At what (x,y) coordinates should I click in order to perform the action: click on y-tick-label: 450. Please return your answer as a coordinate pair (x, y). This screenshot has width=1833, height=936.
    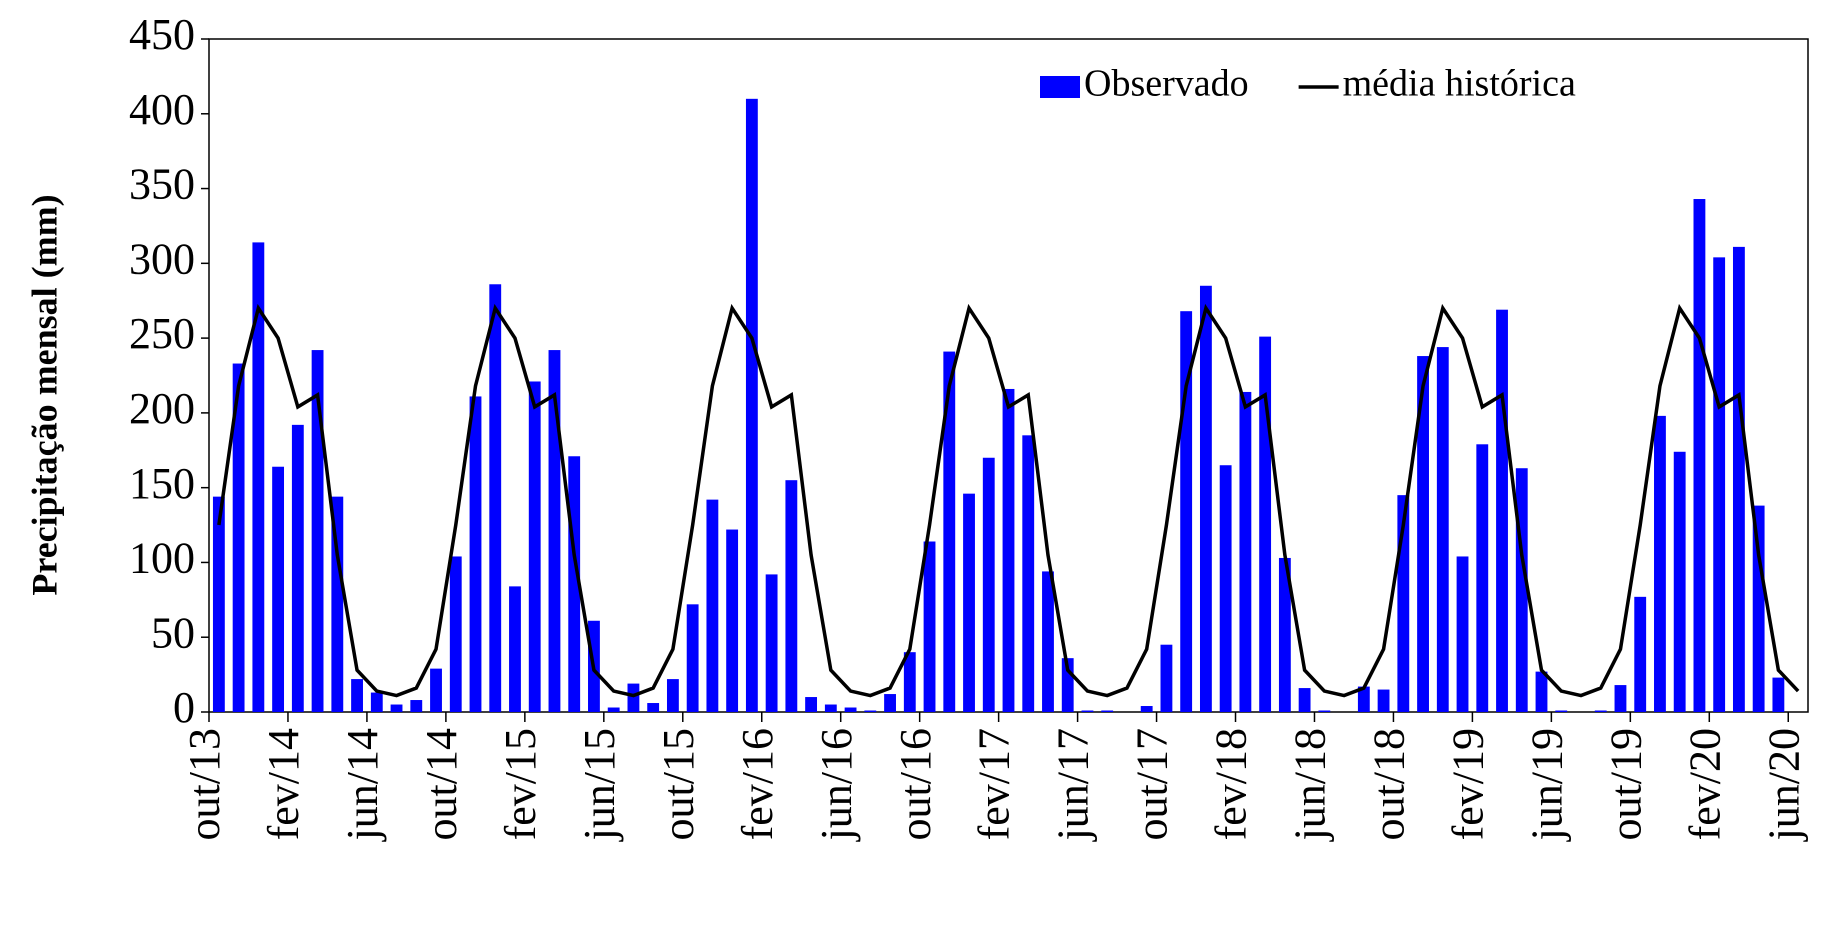
    Looking at the image, I should click on (162, 34).